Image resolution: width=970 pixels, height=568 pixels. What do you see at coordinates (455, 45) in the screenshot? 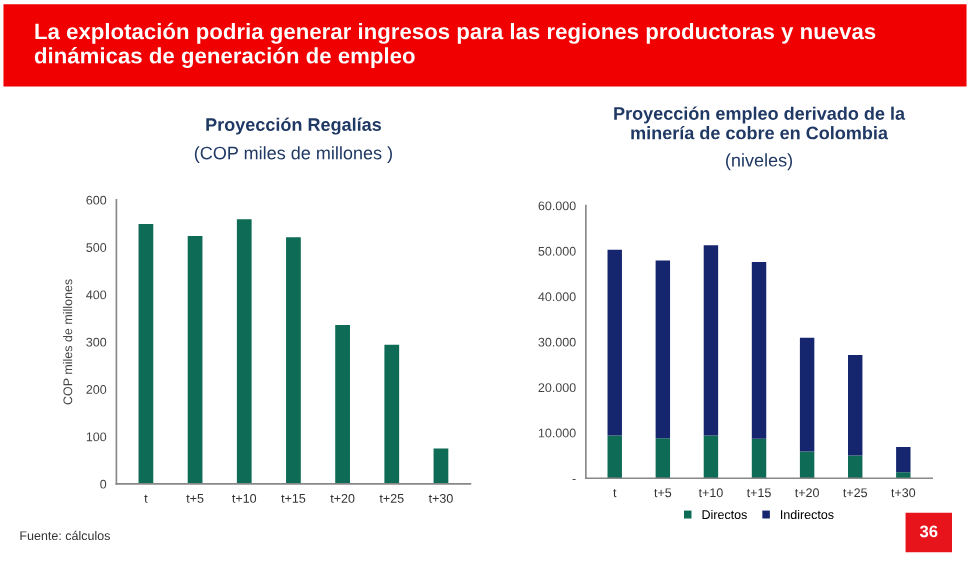
I see `text: La explotación podria generar ingresos para las regiones productoras y nuevas dinámicas de generación de empleo` at bounding box center [455, 45].